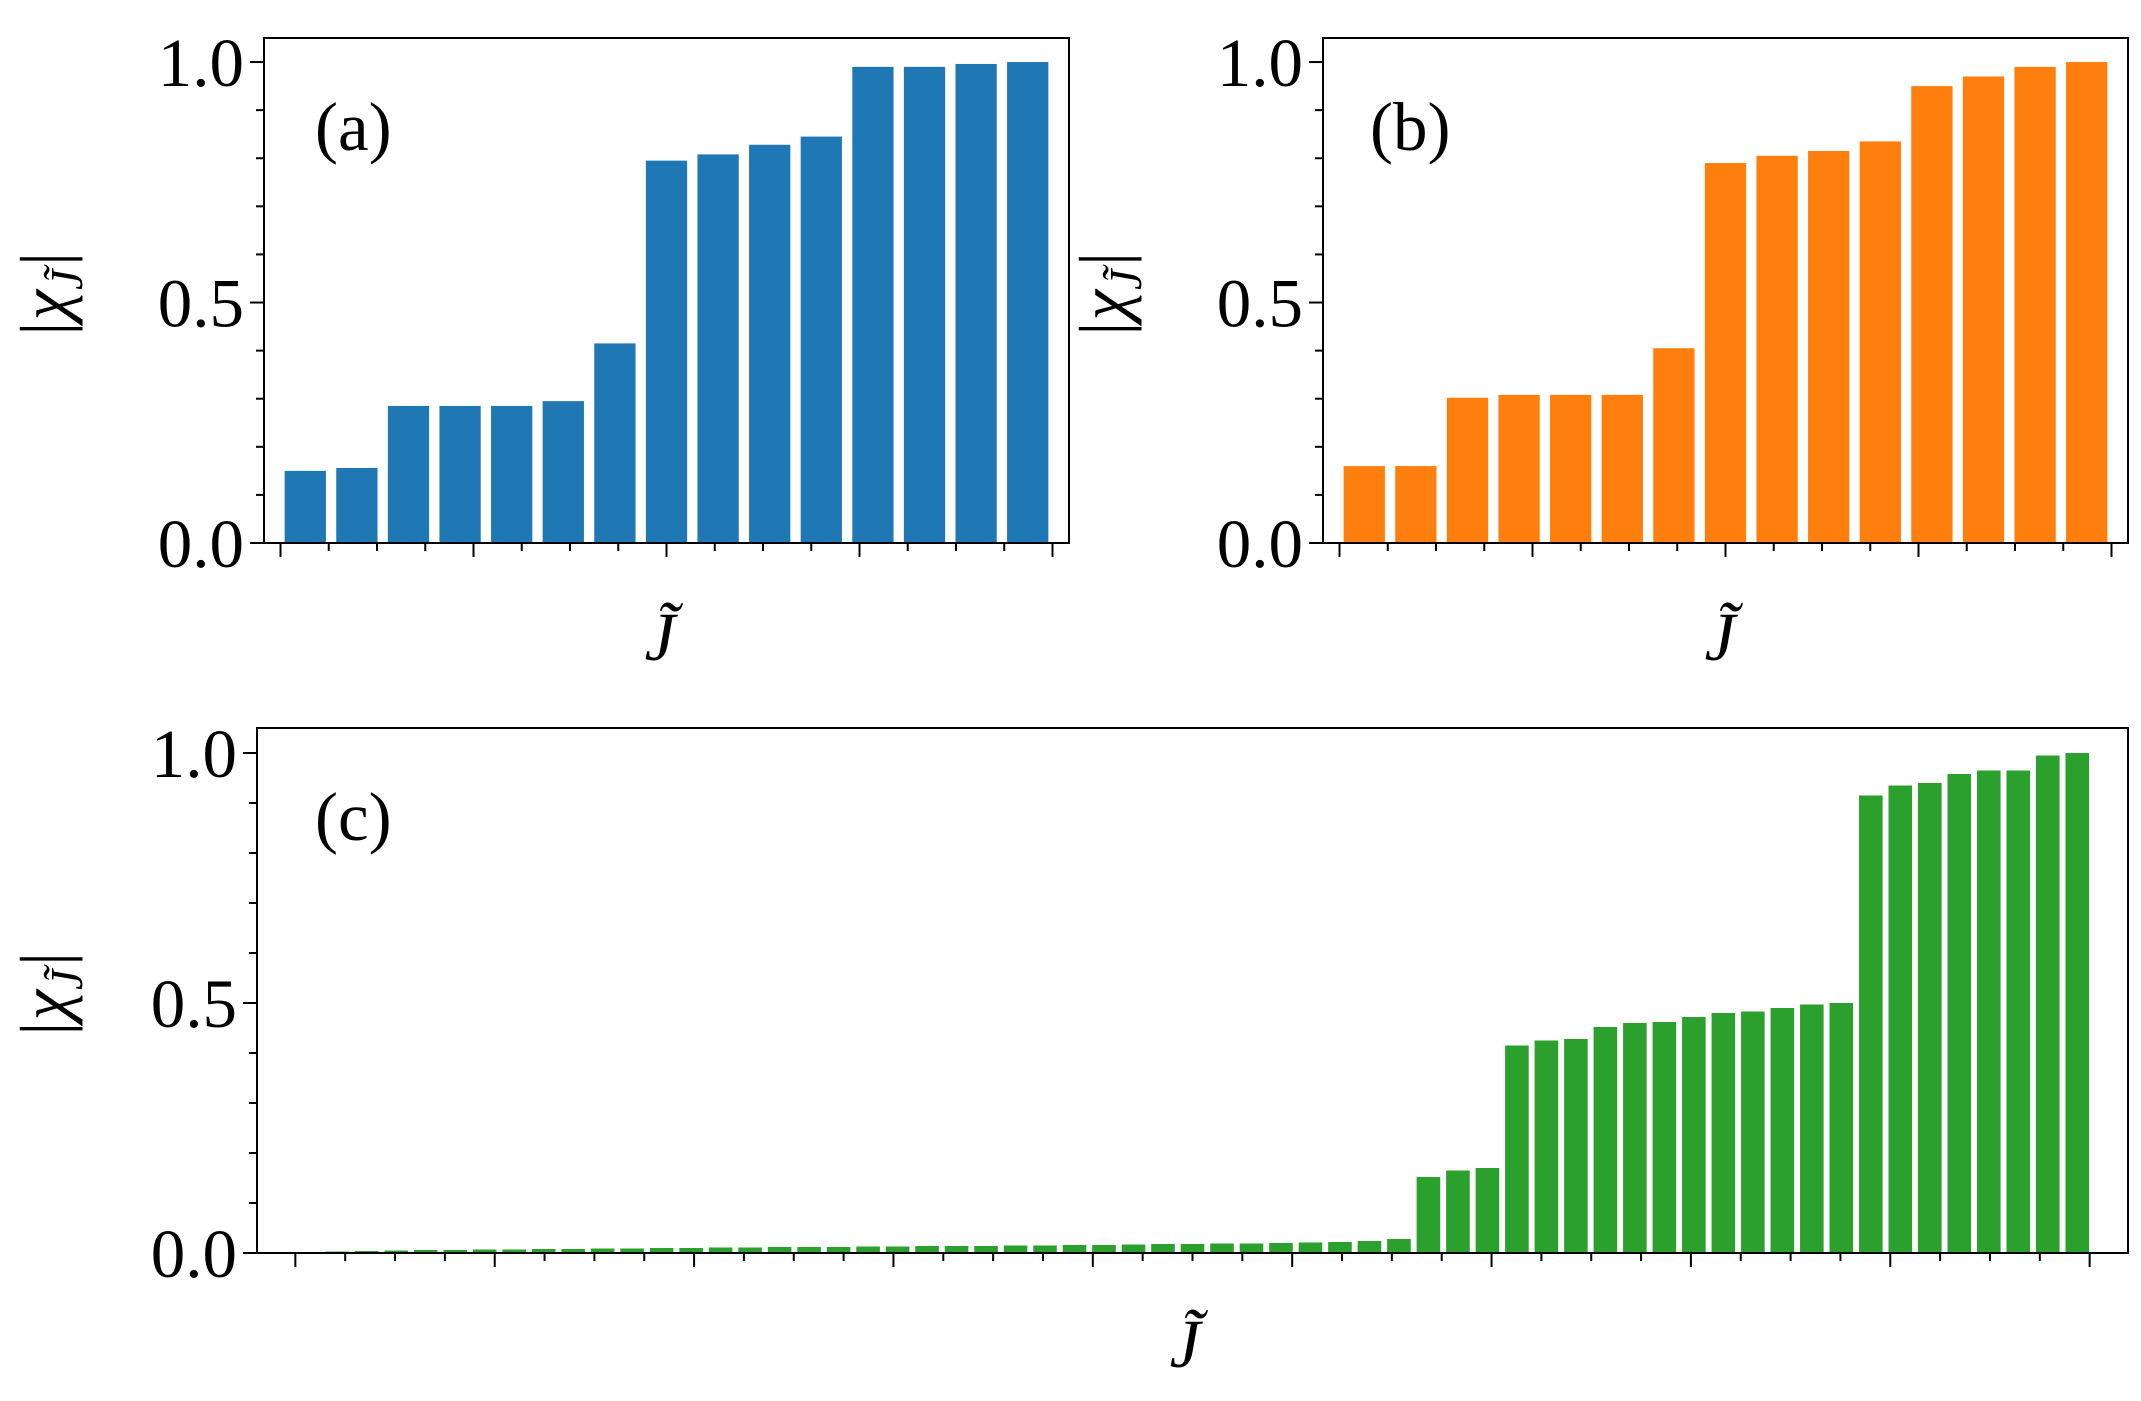  Describe the element at coordinates (1410, 127) in the screenshot. I see `panel-label: (b)` at that location.